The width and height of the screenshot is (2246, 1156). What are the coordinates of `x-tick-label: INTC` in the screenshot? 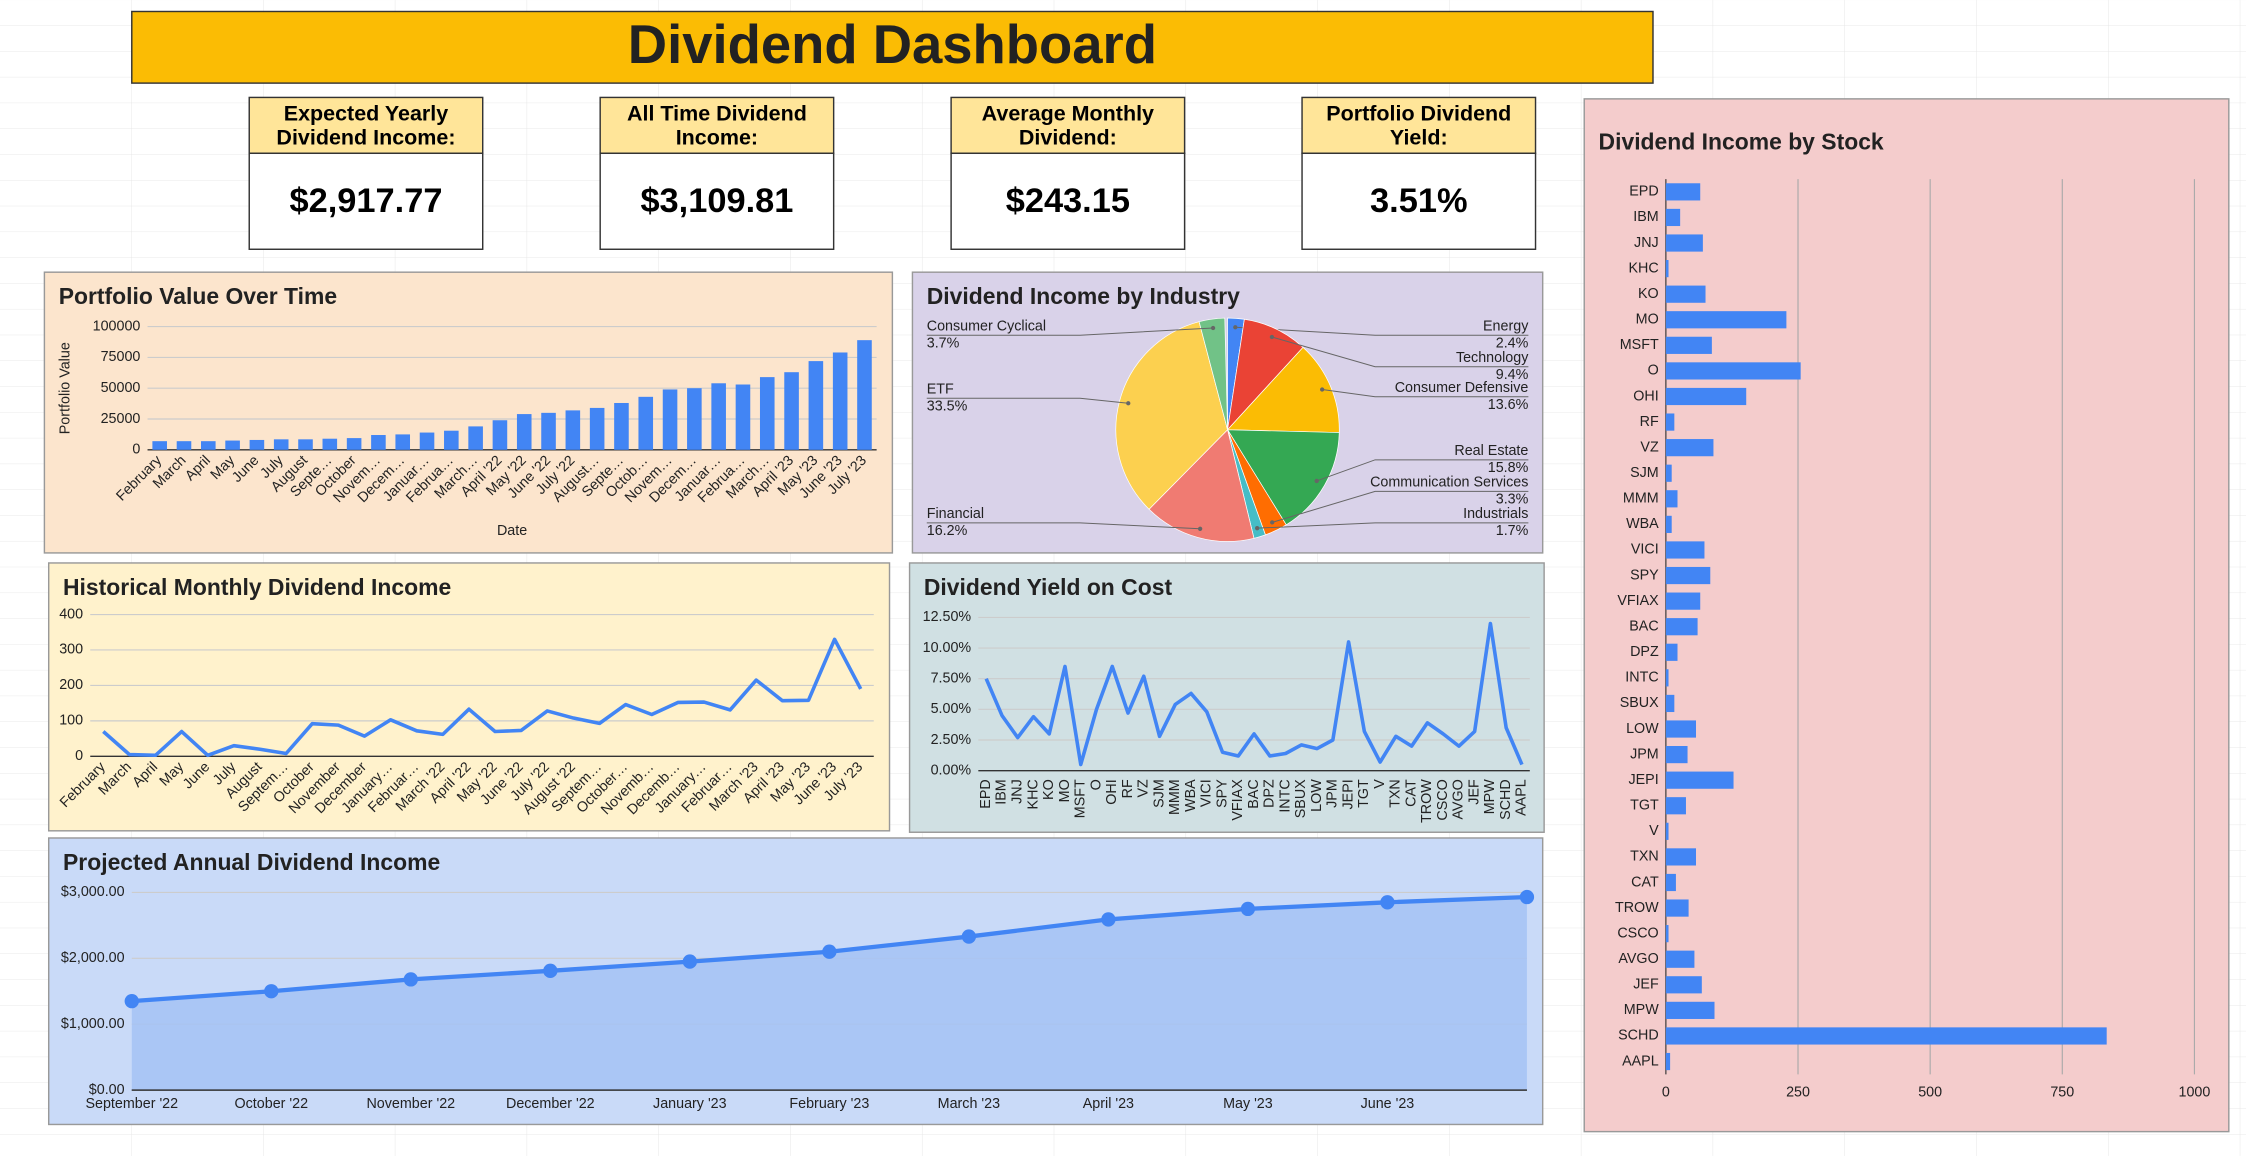 It's located at (1285, 795).